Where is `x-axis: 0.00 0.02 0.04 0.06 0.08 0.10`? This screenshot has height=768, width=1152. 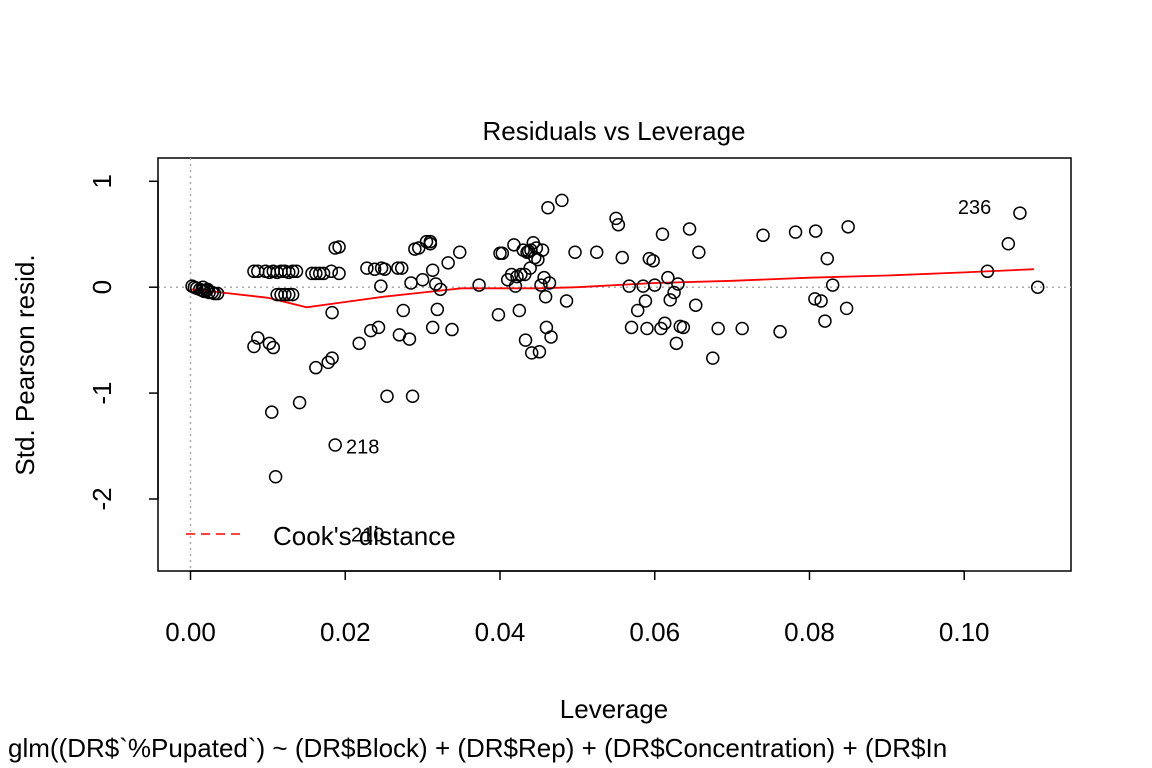
x-axis: 0.00 0.02 0.04 0.06 0.08 0.10 is located at coordinates (577, 608).